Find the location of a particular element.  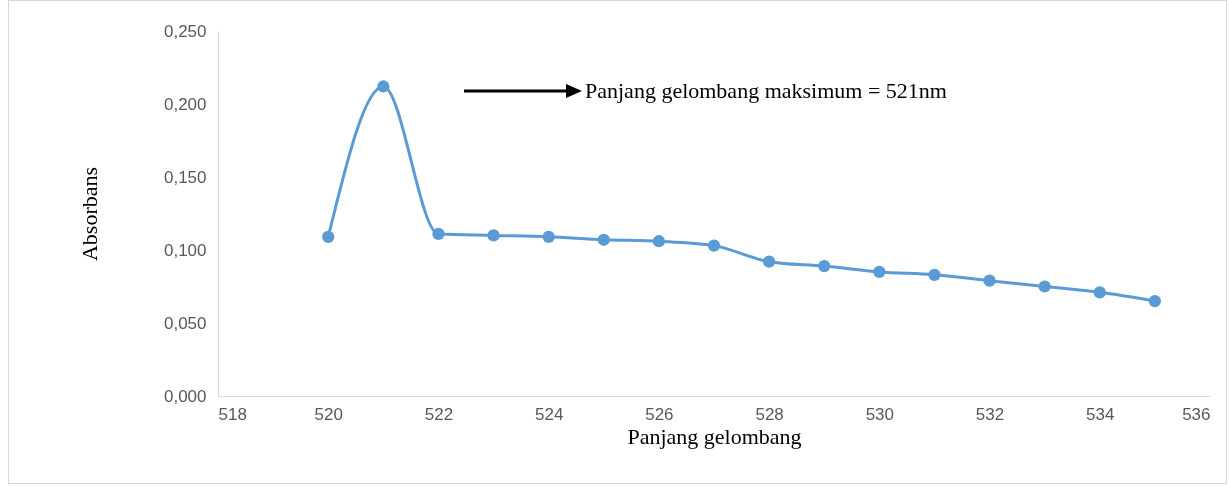

y-axis-title: Absorbans is located at coordinates (89, 214).